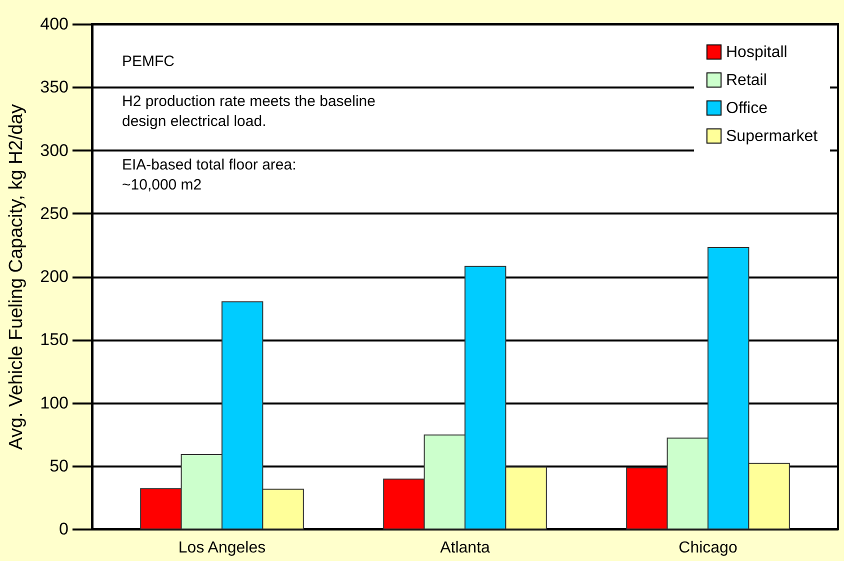 The height and width of the screenshot is (564, 860). Describe the element at coordinates (222, 548) in the screenshot. I see `x-tick-label: Los Angeles` at that location.